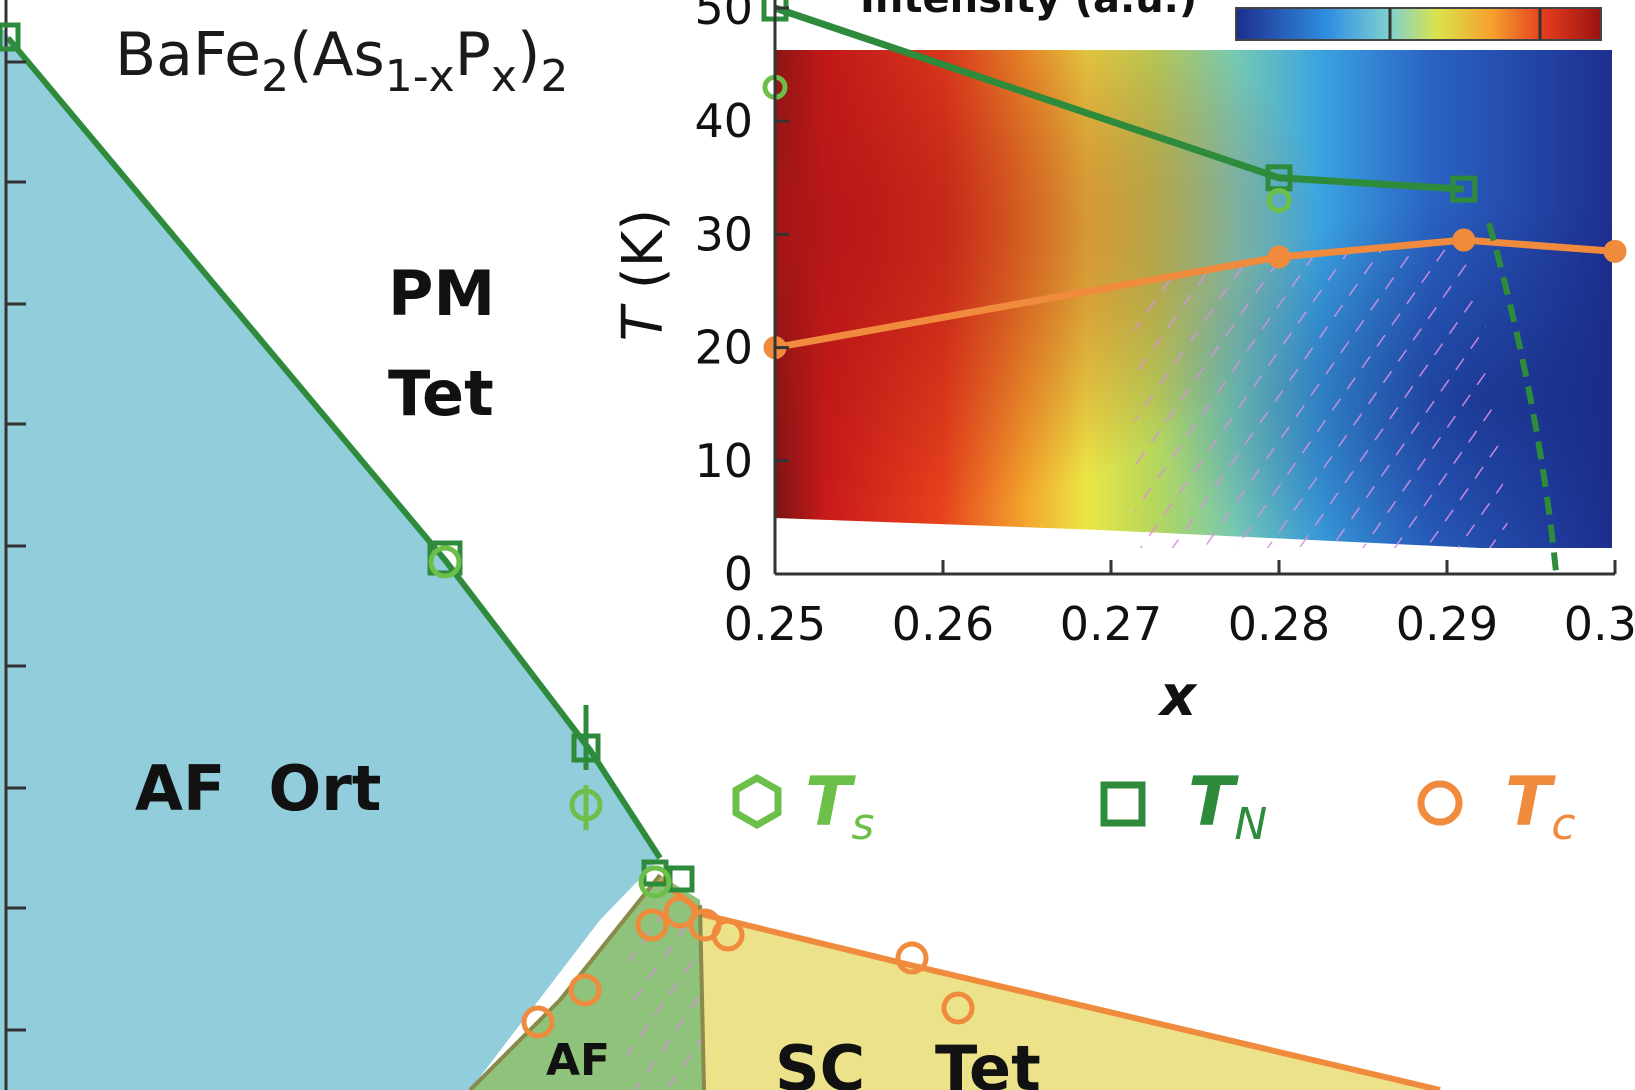 Image resolution: width=1635 pixels, height=1090 pixels. I want to click on inset-y-tick-label: 40, so click(723, 121).